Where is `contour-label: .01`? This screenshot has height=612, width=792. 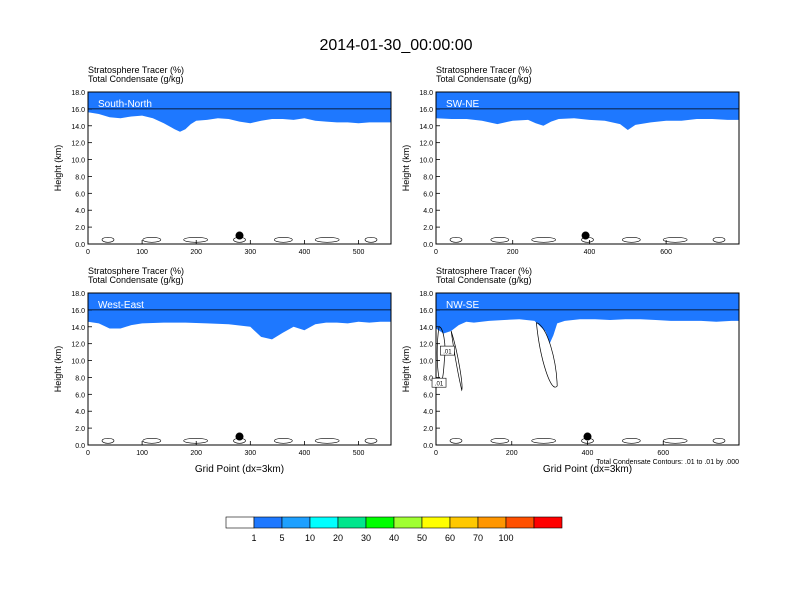
contour-label: .01 is located at coordinates (447, 353).